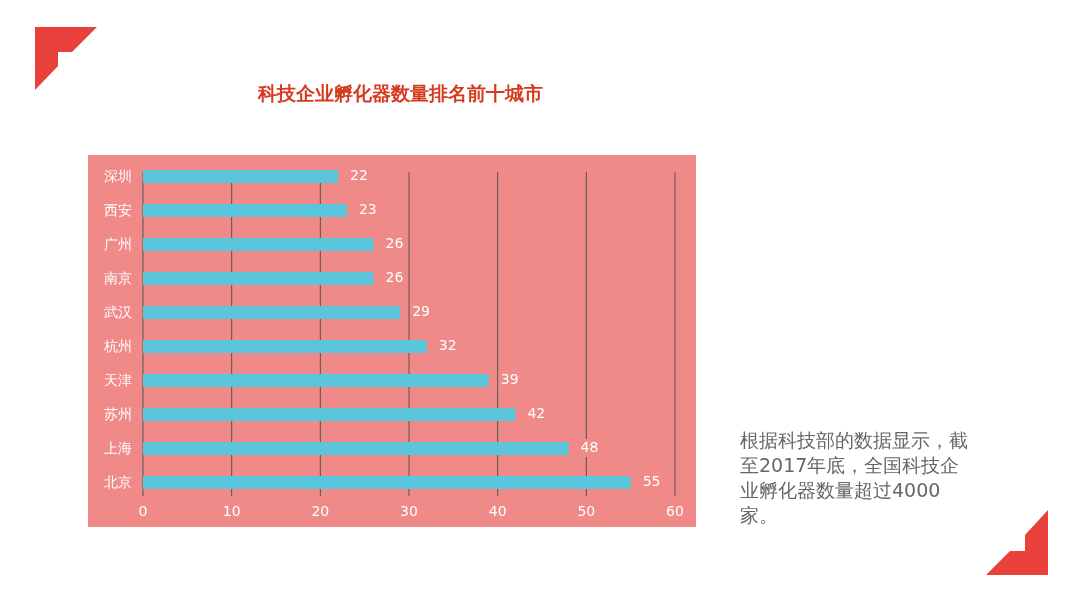 The width and height of the screenshot is (1080, 608). Describe the element at coordinates (117, 346) in the screenshot. I see `y-tick-label: 杭州` at that location.